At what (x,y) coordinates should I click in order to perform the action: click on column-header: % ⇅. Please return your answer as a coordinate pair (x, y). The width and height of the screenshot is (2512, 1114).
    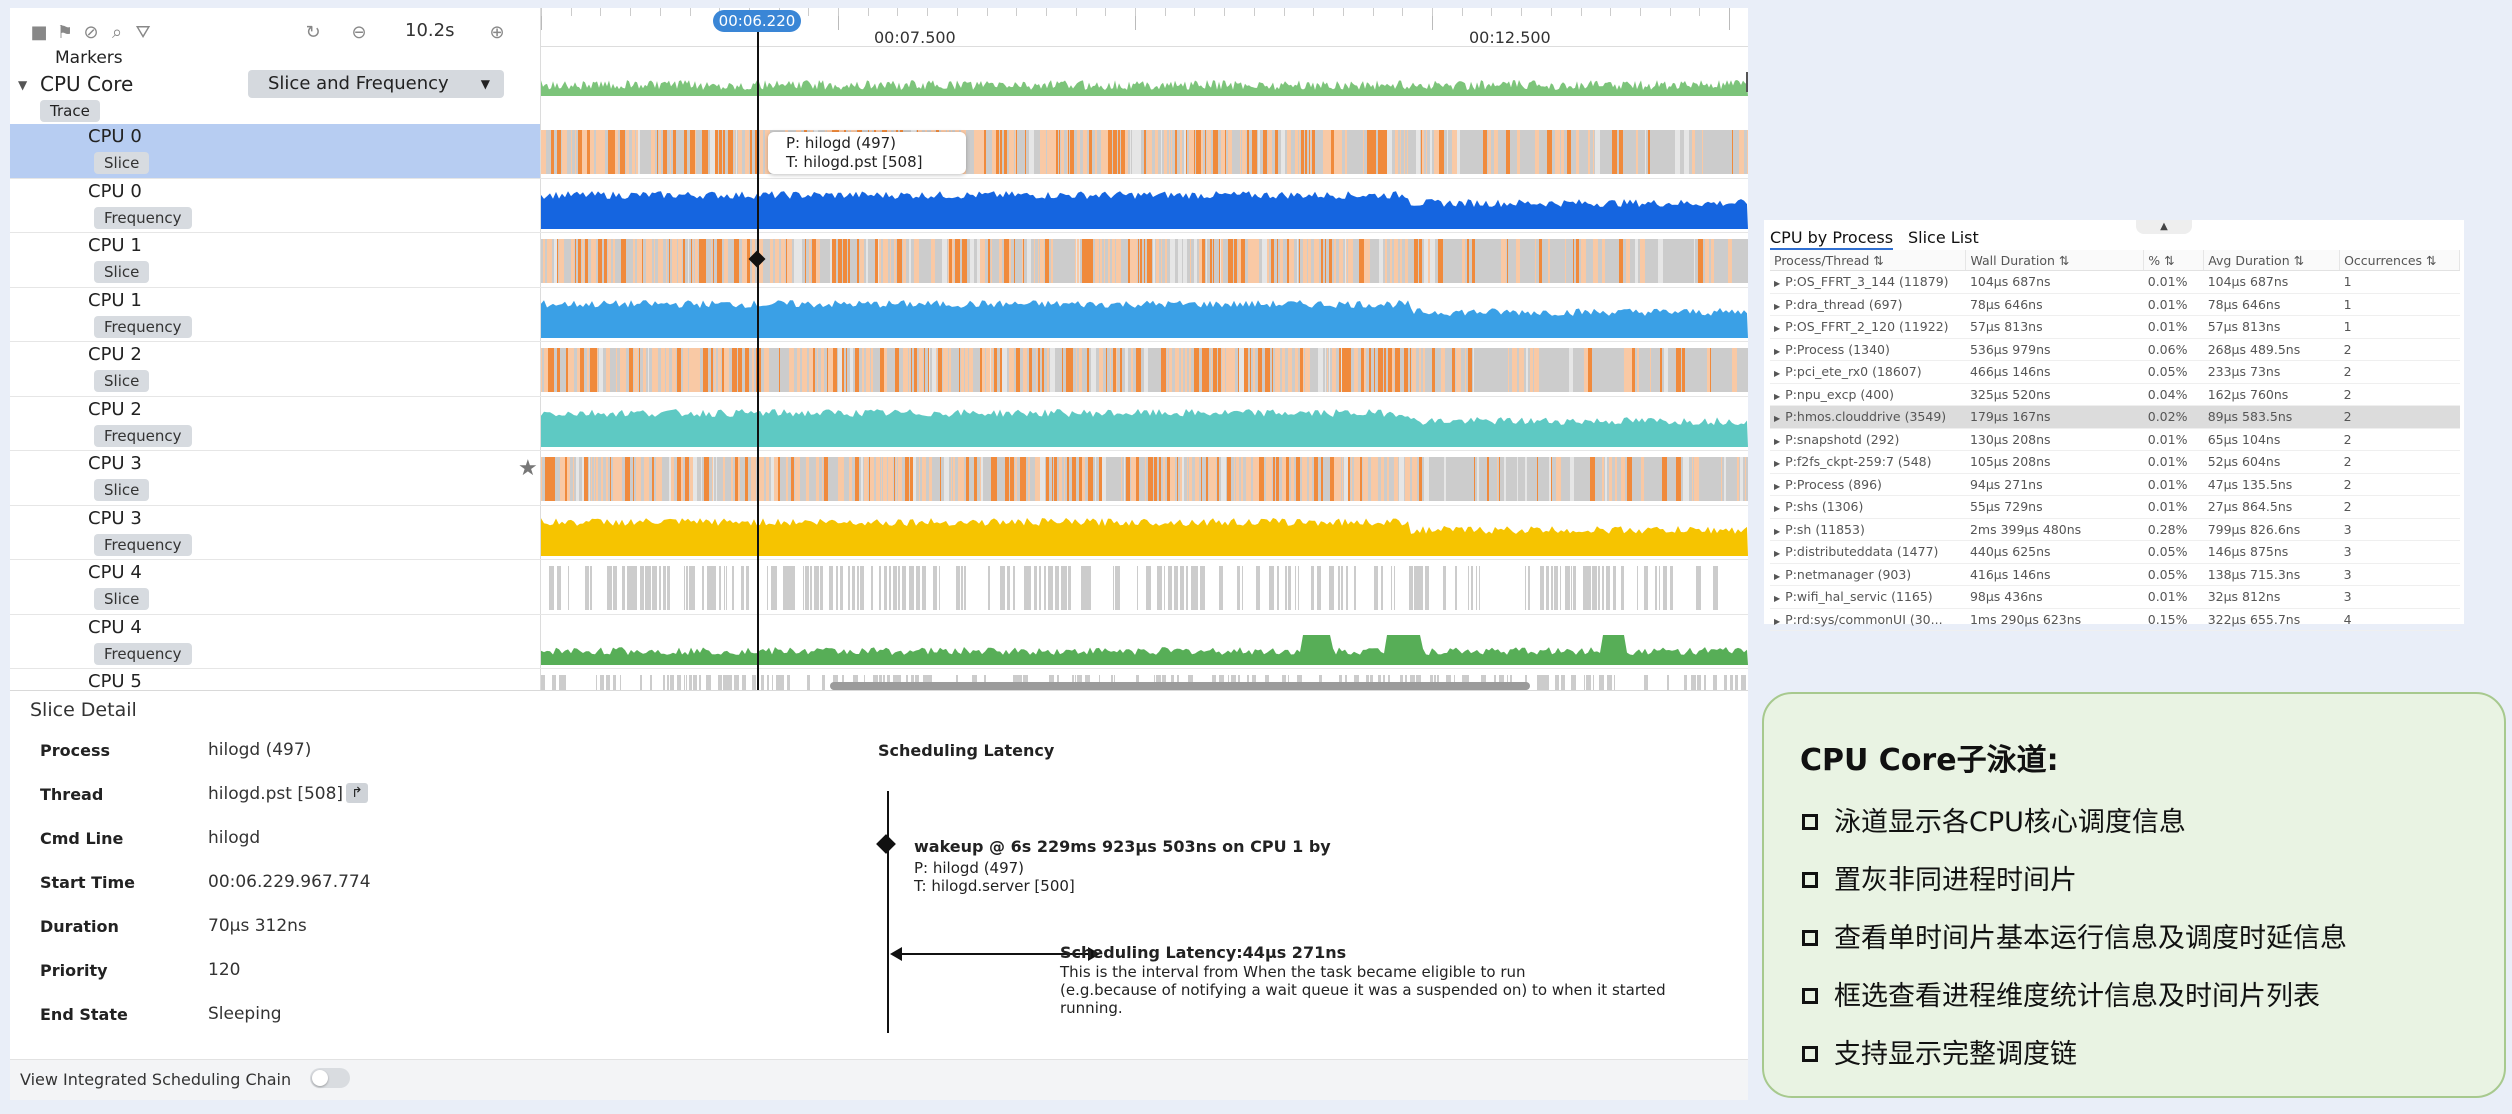
    Looking at the image, I should click on (2174, 260).